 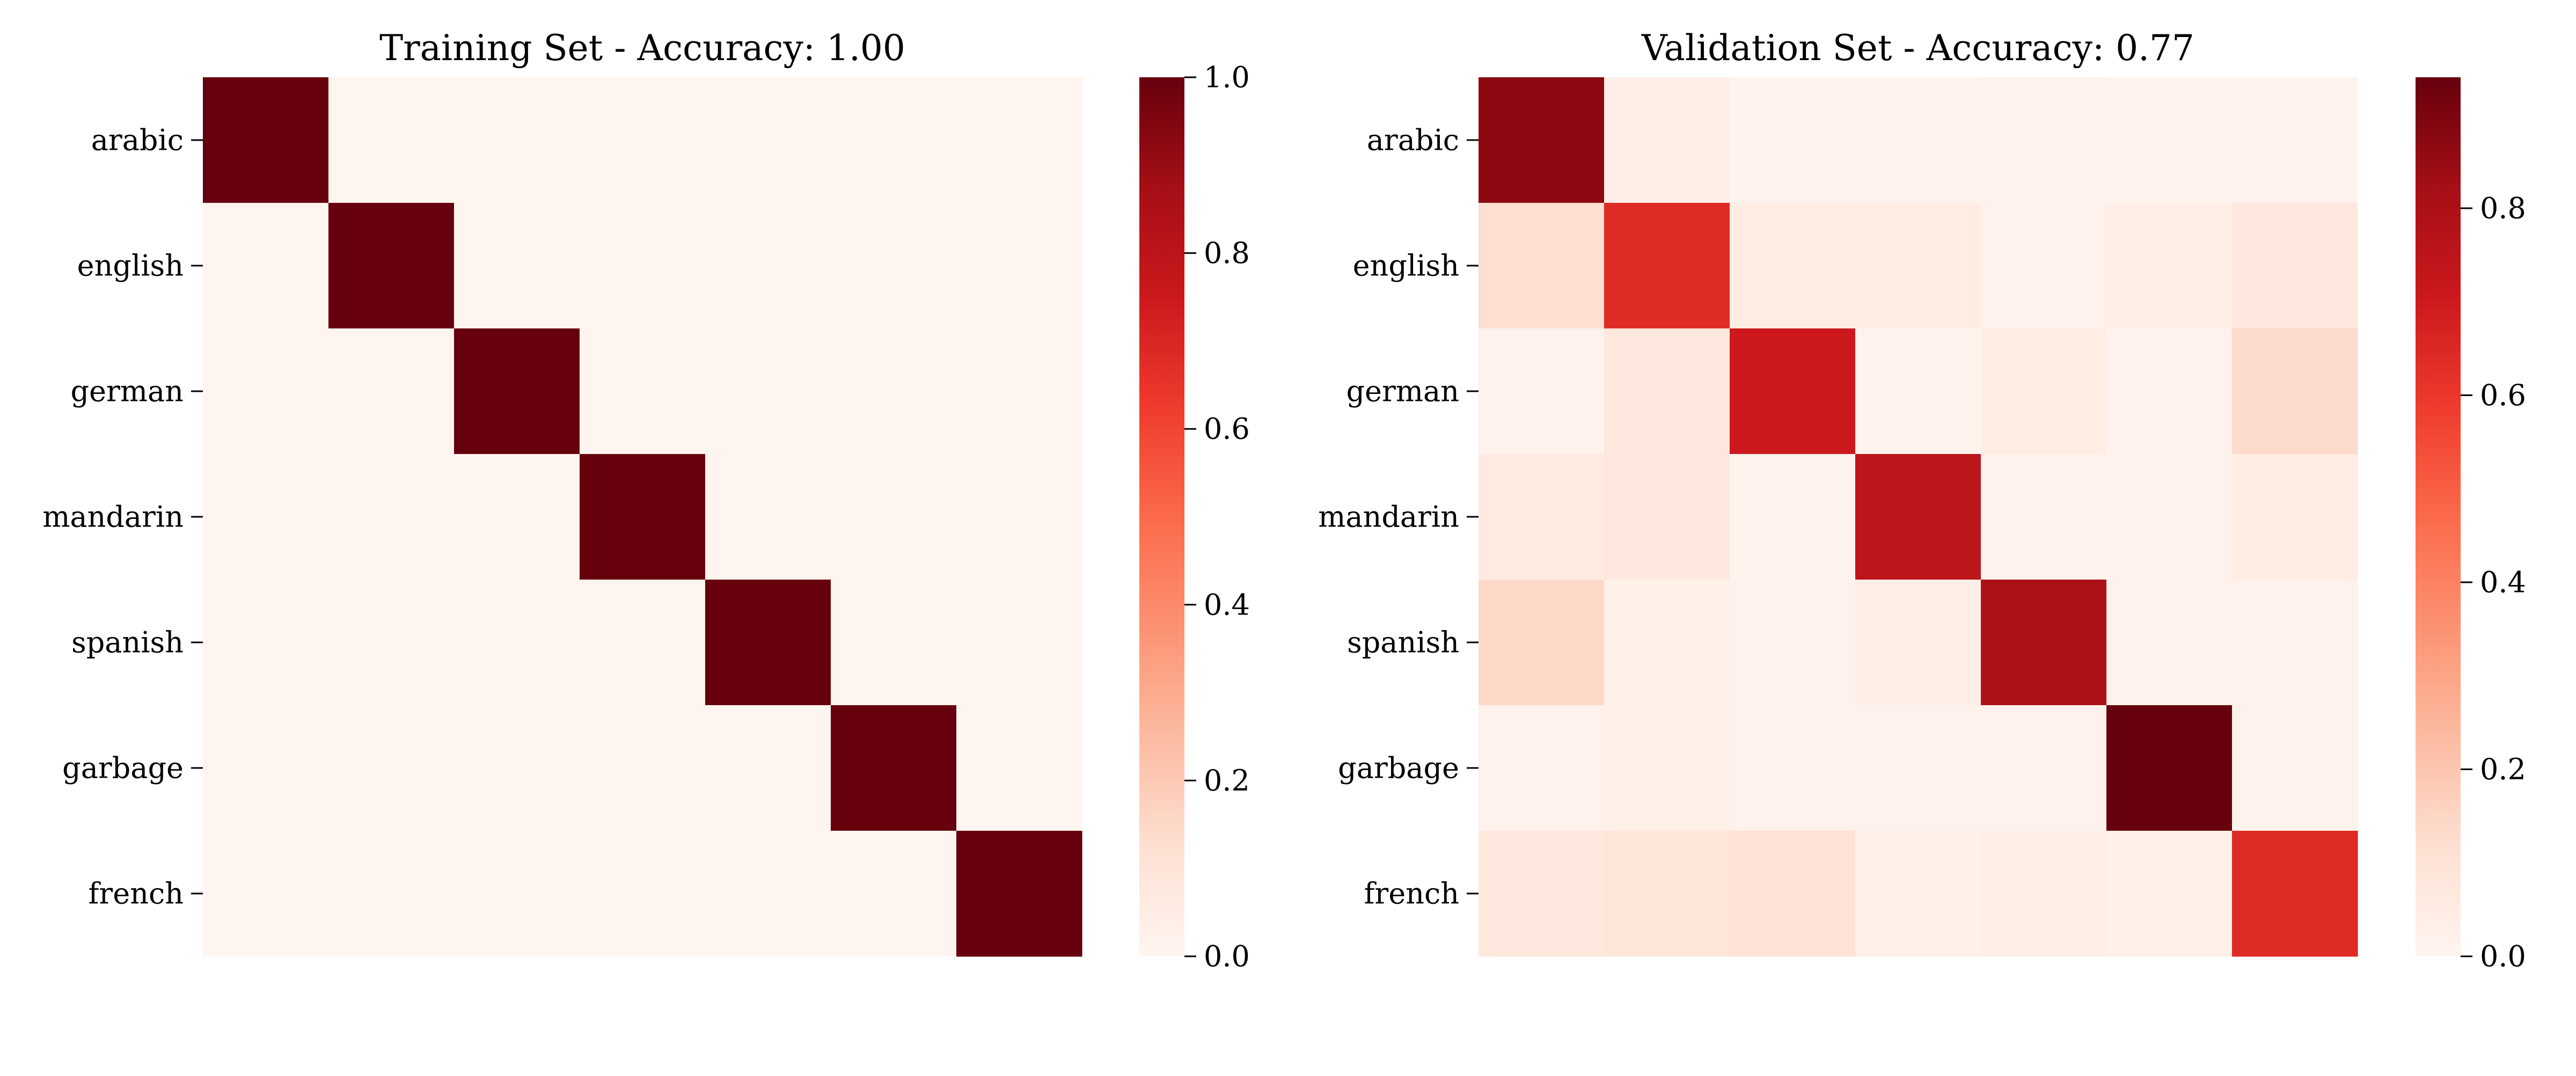 What do you see at coordinates (130, 266) in the screenshot?
I see `y-tick-label: english` at bounding box center [130, 266].